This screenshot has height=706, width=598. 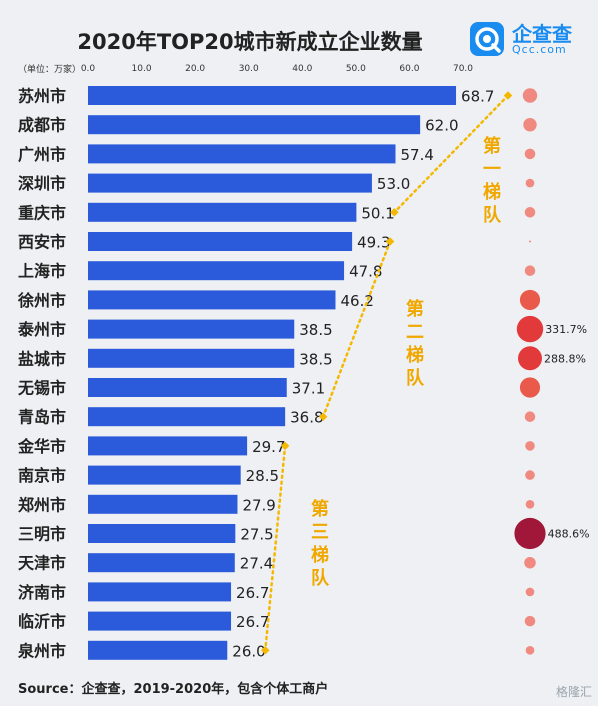 I want to click on category-label: 上海市, so click(x=42, y=271).